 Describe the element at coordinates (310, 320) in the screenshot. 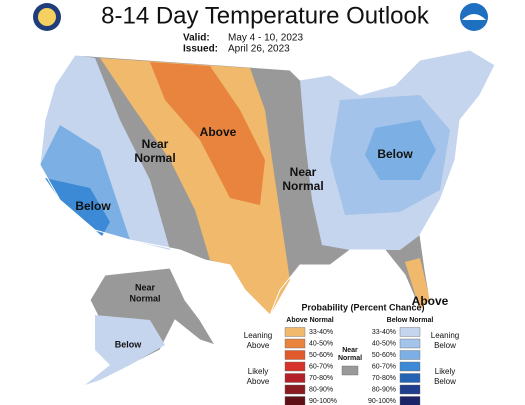

I see `legend-heading: Above Normal` at that location.